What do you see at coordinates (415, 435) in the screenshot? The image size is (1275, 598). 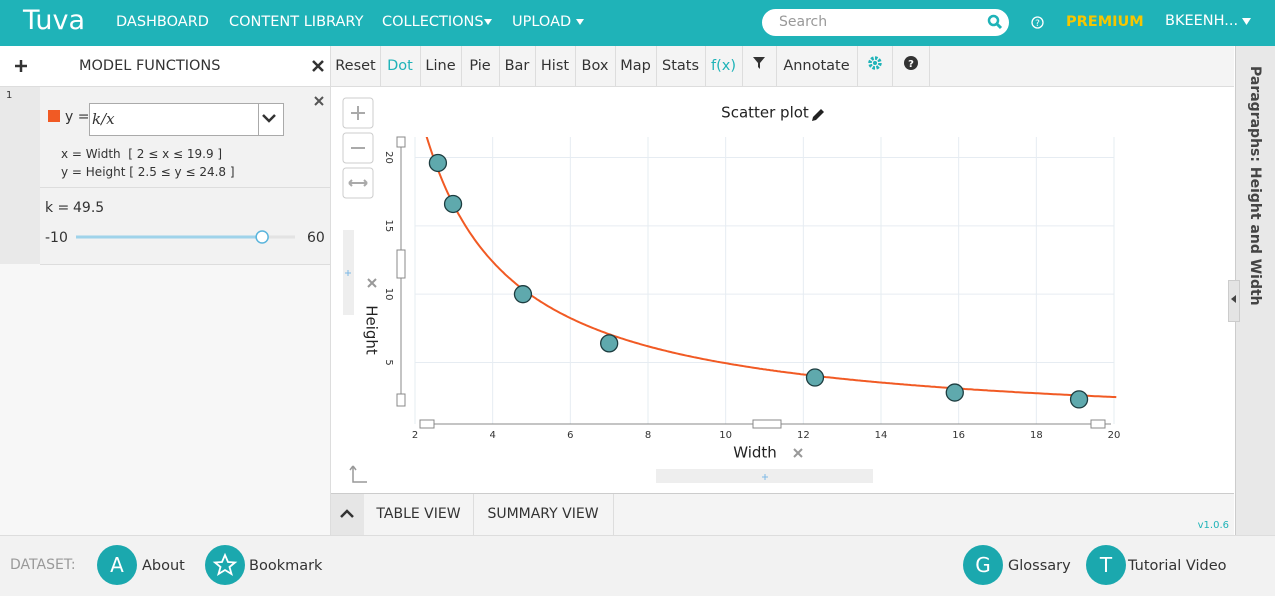 I see `x-tick-label: 2` at bounding box center [415, 435].